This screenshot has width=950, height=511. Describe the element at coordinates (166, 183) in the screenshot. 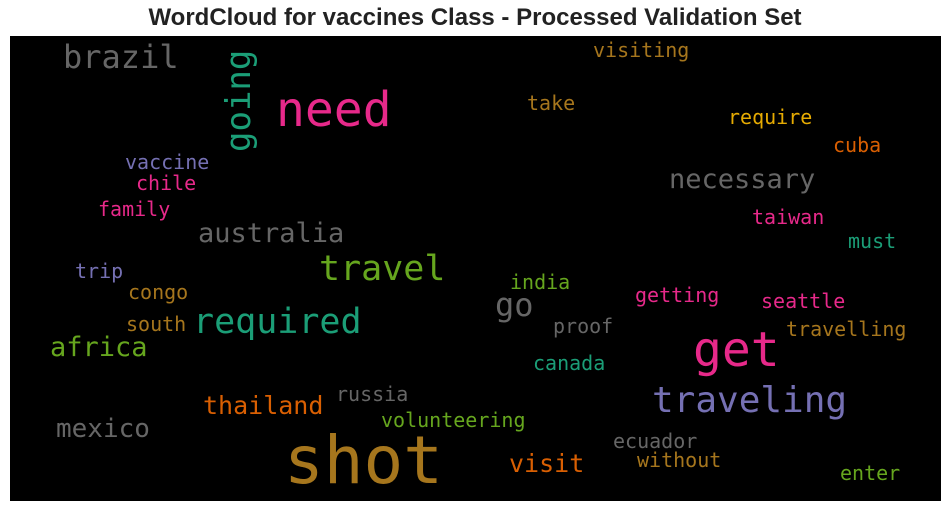

I see `word-chile: chile` at that location.